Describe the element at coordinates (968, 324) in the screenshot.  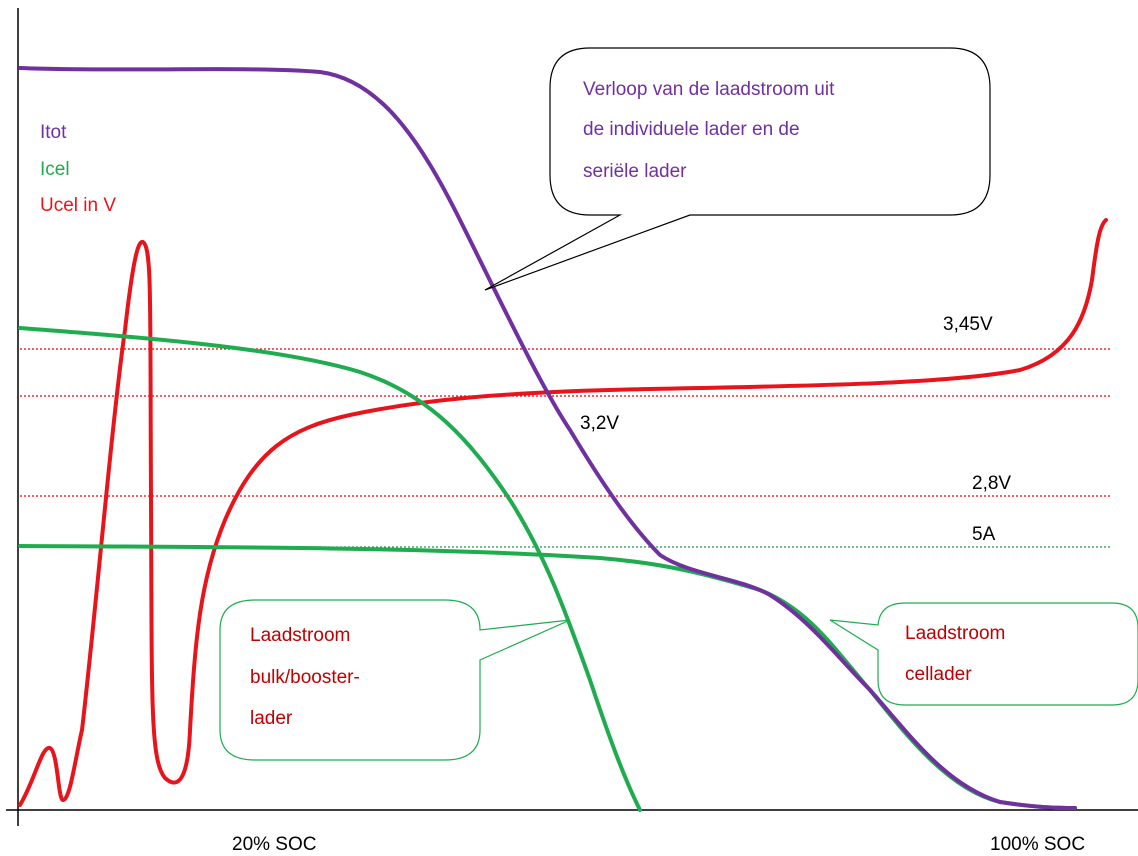
I see `level-label: 3,45V` at that location.